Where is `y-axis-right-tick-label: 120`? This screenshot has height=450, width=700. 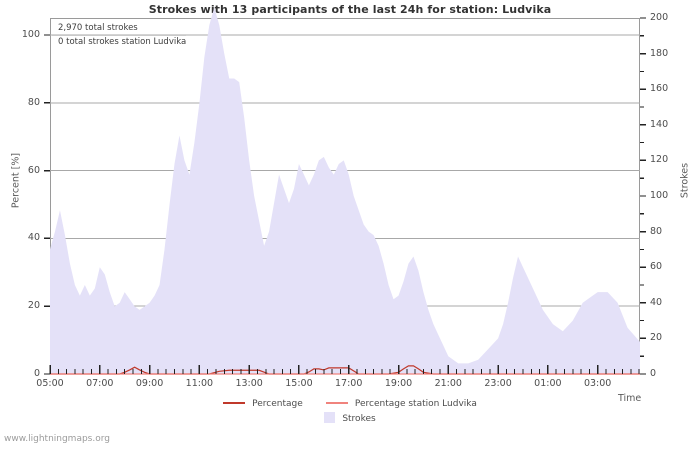
y-axis-right-tick-label: 120 is located at coordinates (659, 160).